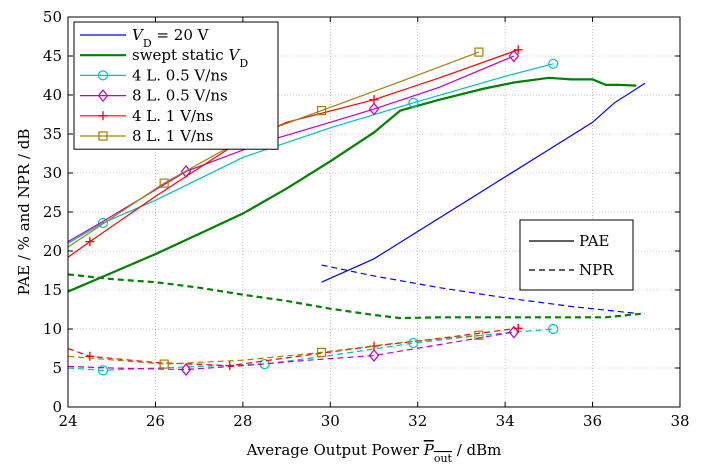 The height and width of the screenshot is (465, 704). Describe the element at coordinates (57, 407) in the screenshot. I see `y-tick-label: 0` at that location.